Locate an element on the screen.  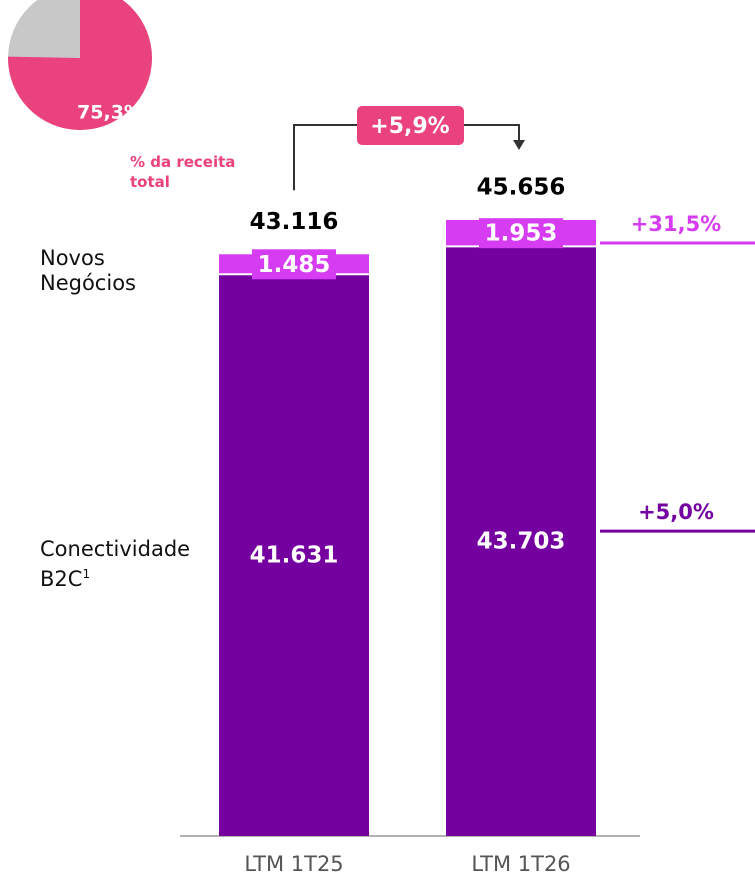
arrow-head is located at coordinates (519, 145).